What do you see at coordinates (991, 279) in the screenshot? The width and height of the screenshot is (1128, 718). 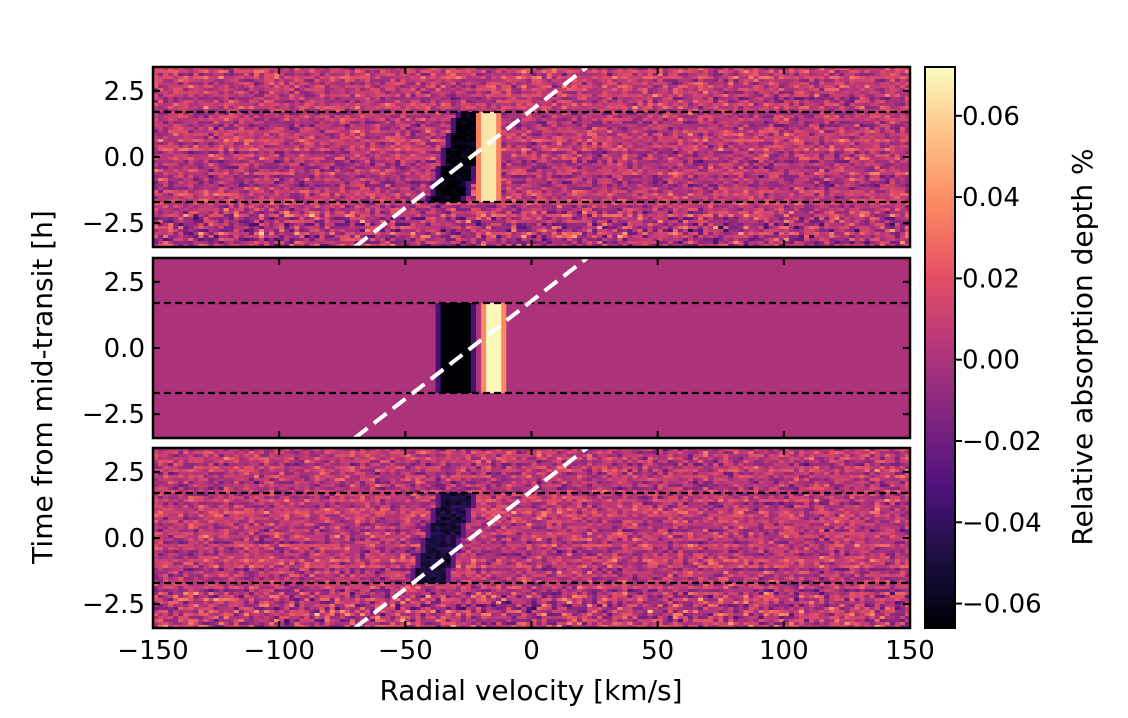 I see `colorbar-tick-label: 0.02` at bounding box center [991, 279].